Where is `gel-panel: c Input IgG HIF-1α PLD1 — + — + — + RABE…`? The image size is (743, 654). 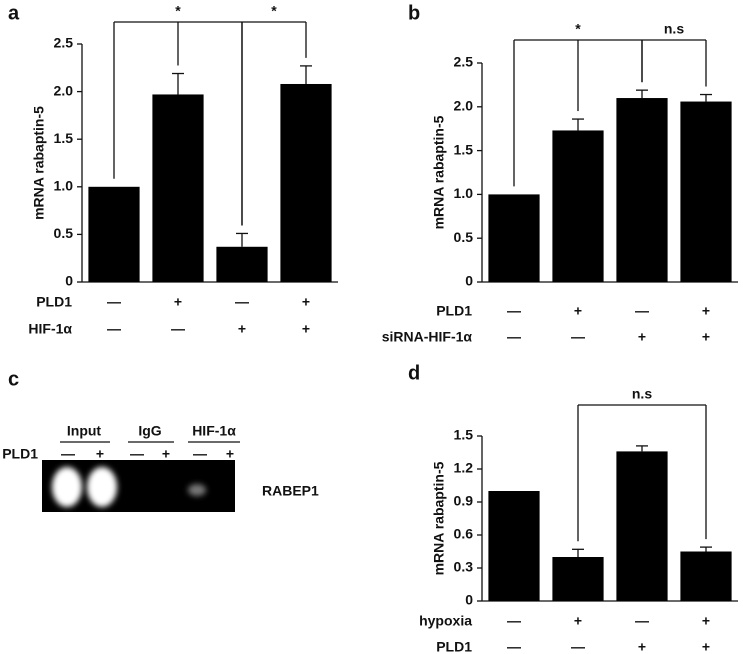 gel-panel: c Input IgG HIF-1α PLD1 — + — + — + RABE… is located at coordinates (160, 440).